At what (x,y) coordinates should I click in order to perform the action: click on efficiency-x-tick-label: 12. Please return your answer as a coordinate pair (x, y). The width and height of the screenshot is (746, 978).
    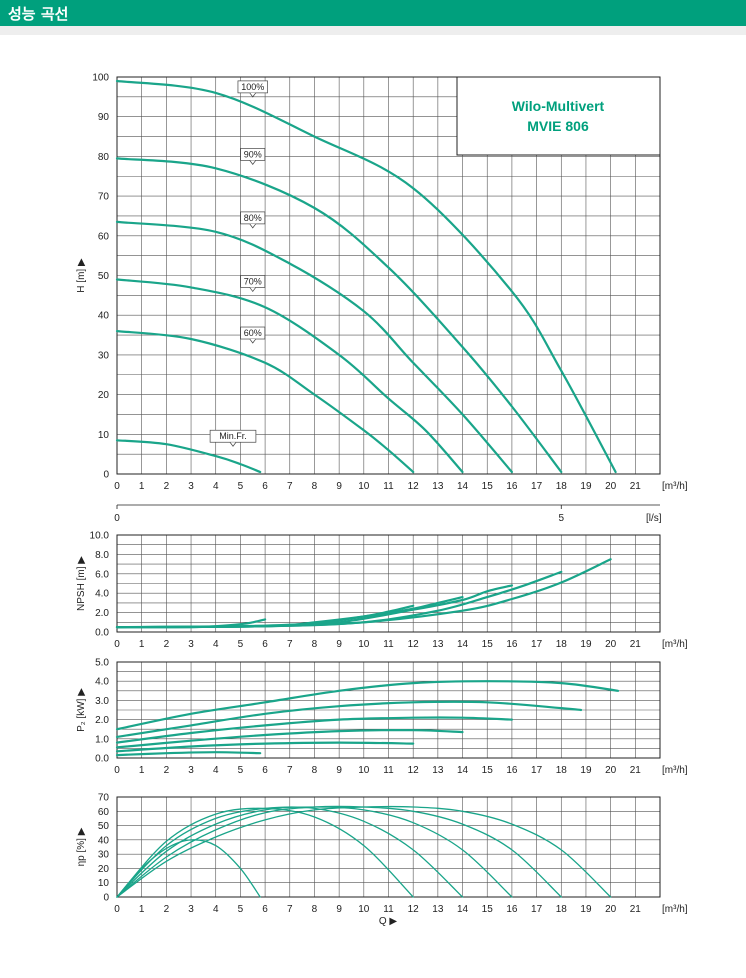
    Looking at the image, I should click on (414, 909).